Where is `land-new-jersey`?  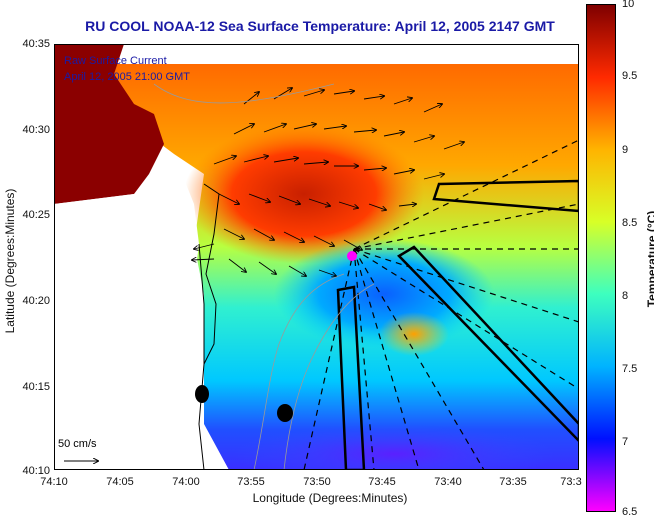 land-new-jersey is located at coordinates (129, 324).